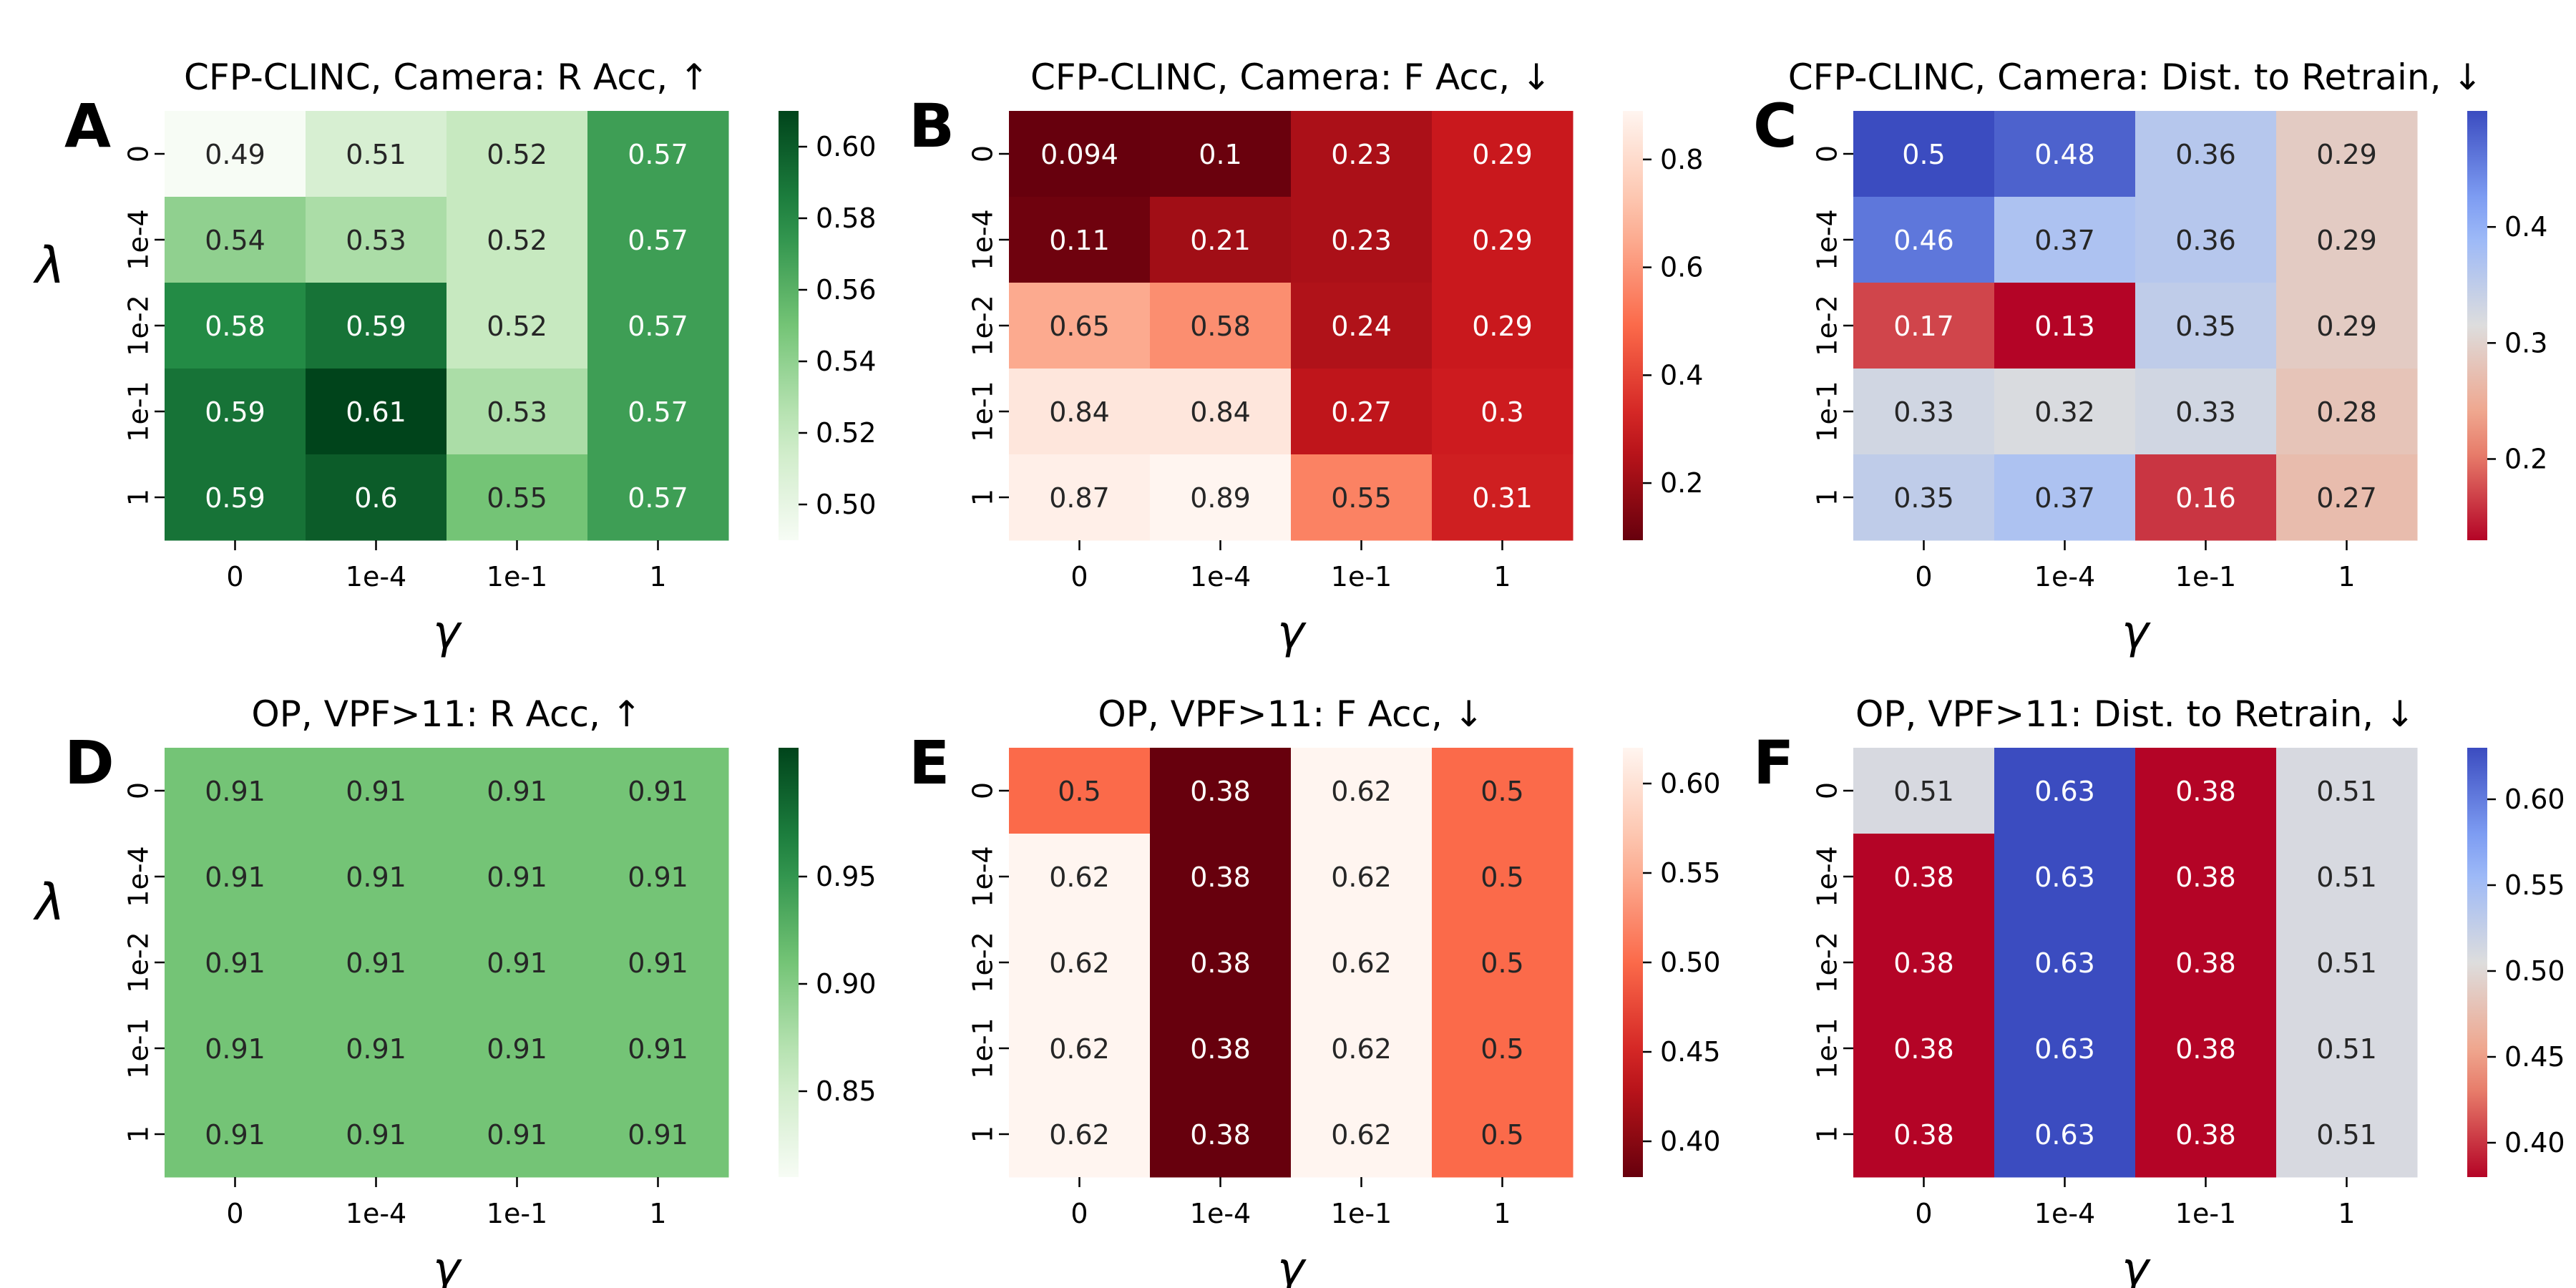 This screenshot has width=2576, height=1288. What do you see at coordinates (1290, 714) in the screenshot?
I see `panel-title: OP, VPF>11: F Acc, ↓` at bounding box center [1290, 714].